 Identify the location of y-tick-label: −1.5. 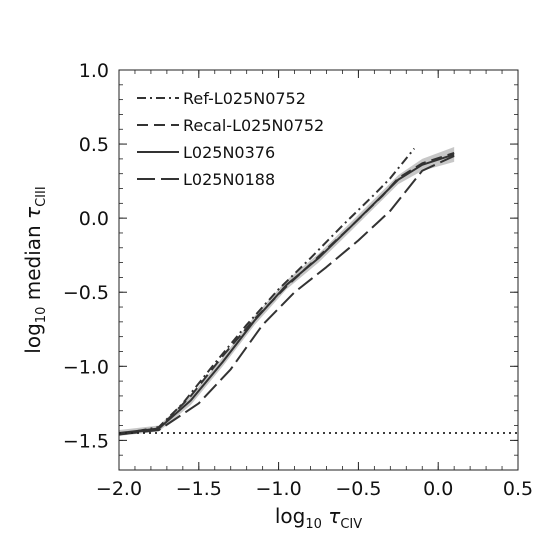
(86, 441).